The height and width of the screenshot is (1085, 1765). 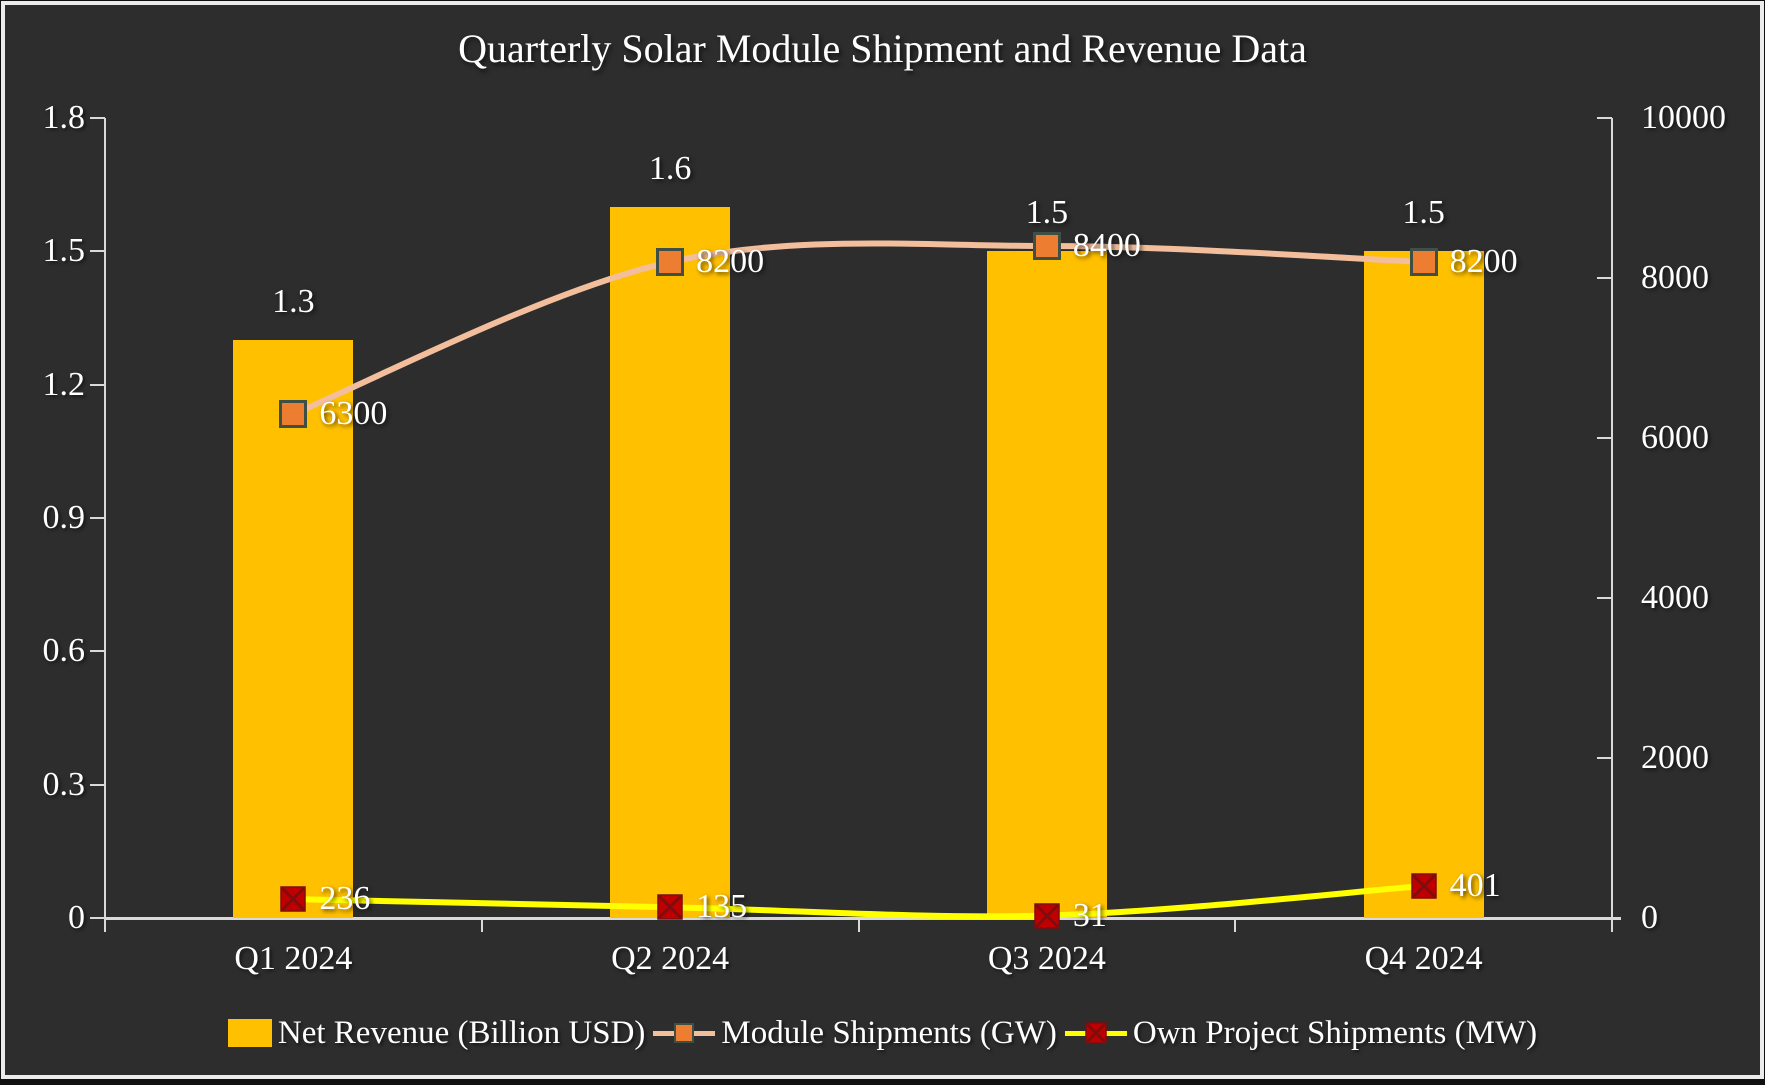 I want to click on module-shipments-swatch-icon, so click(x=684, y=1033).